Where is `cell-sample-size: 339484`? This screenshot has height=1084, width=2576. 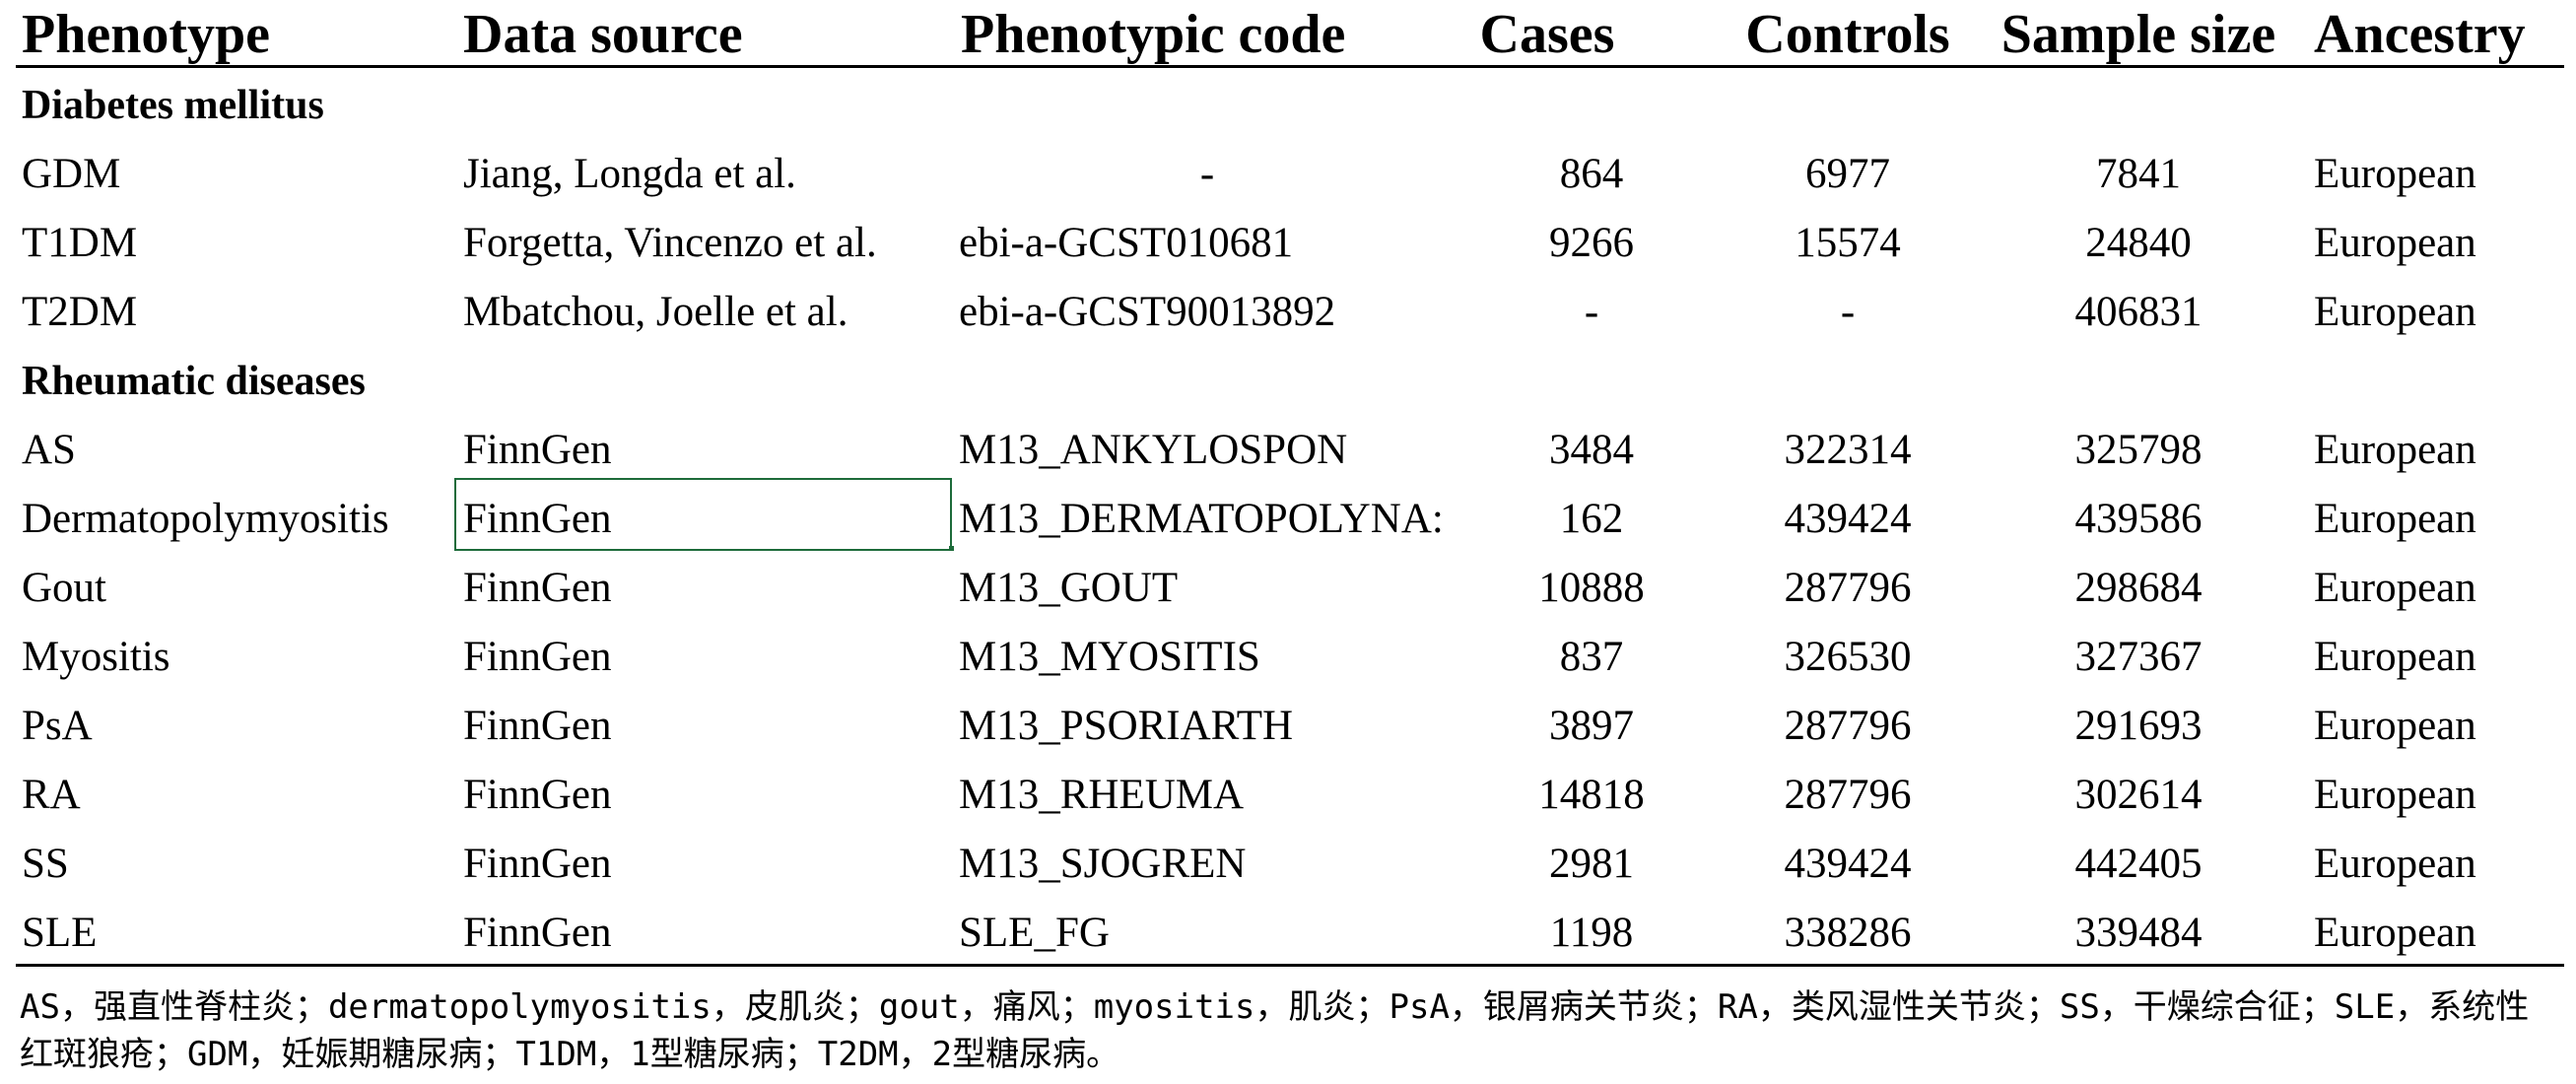
cell-sample-size: 339484 is located at coordinates (2138, 933).